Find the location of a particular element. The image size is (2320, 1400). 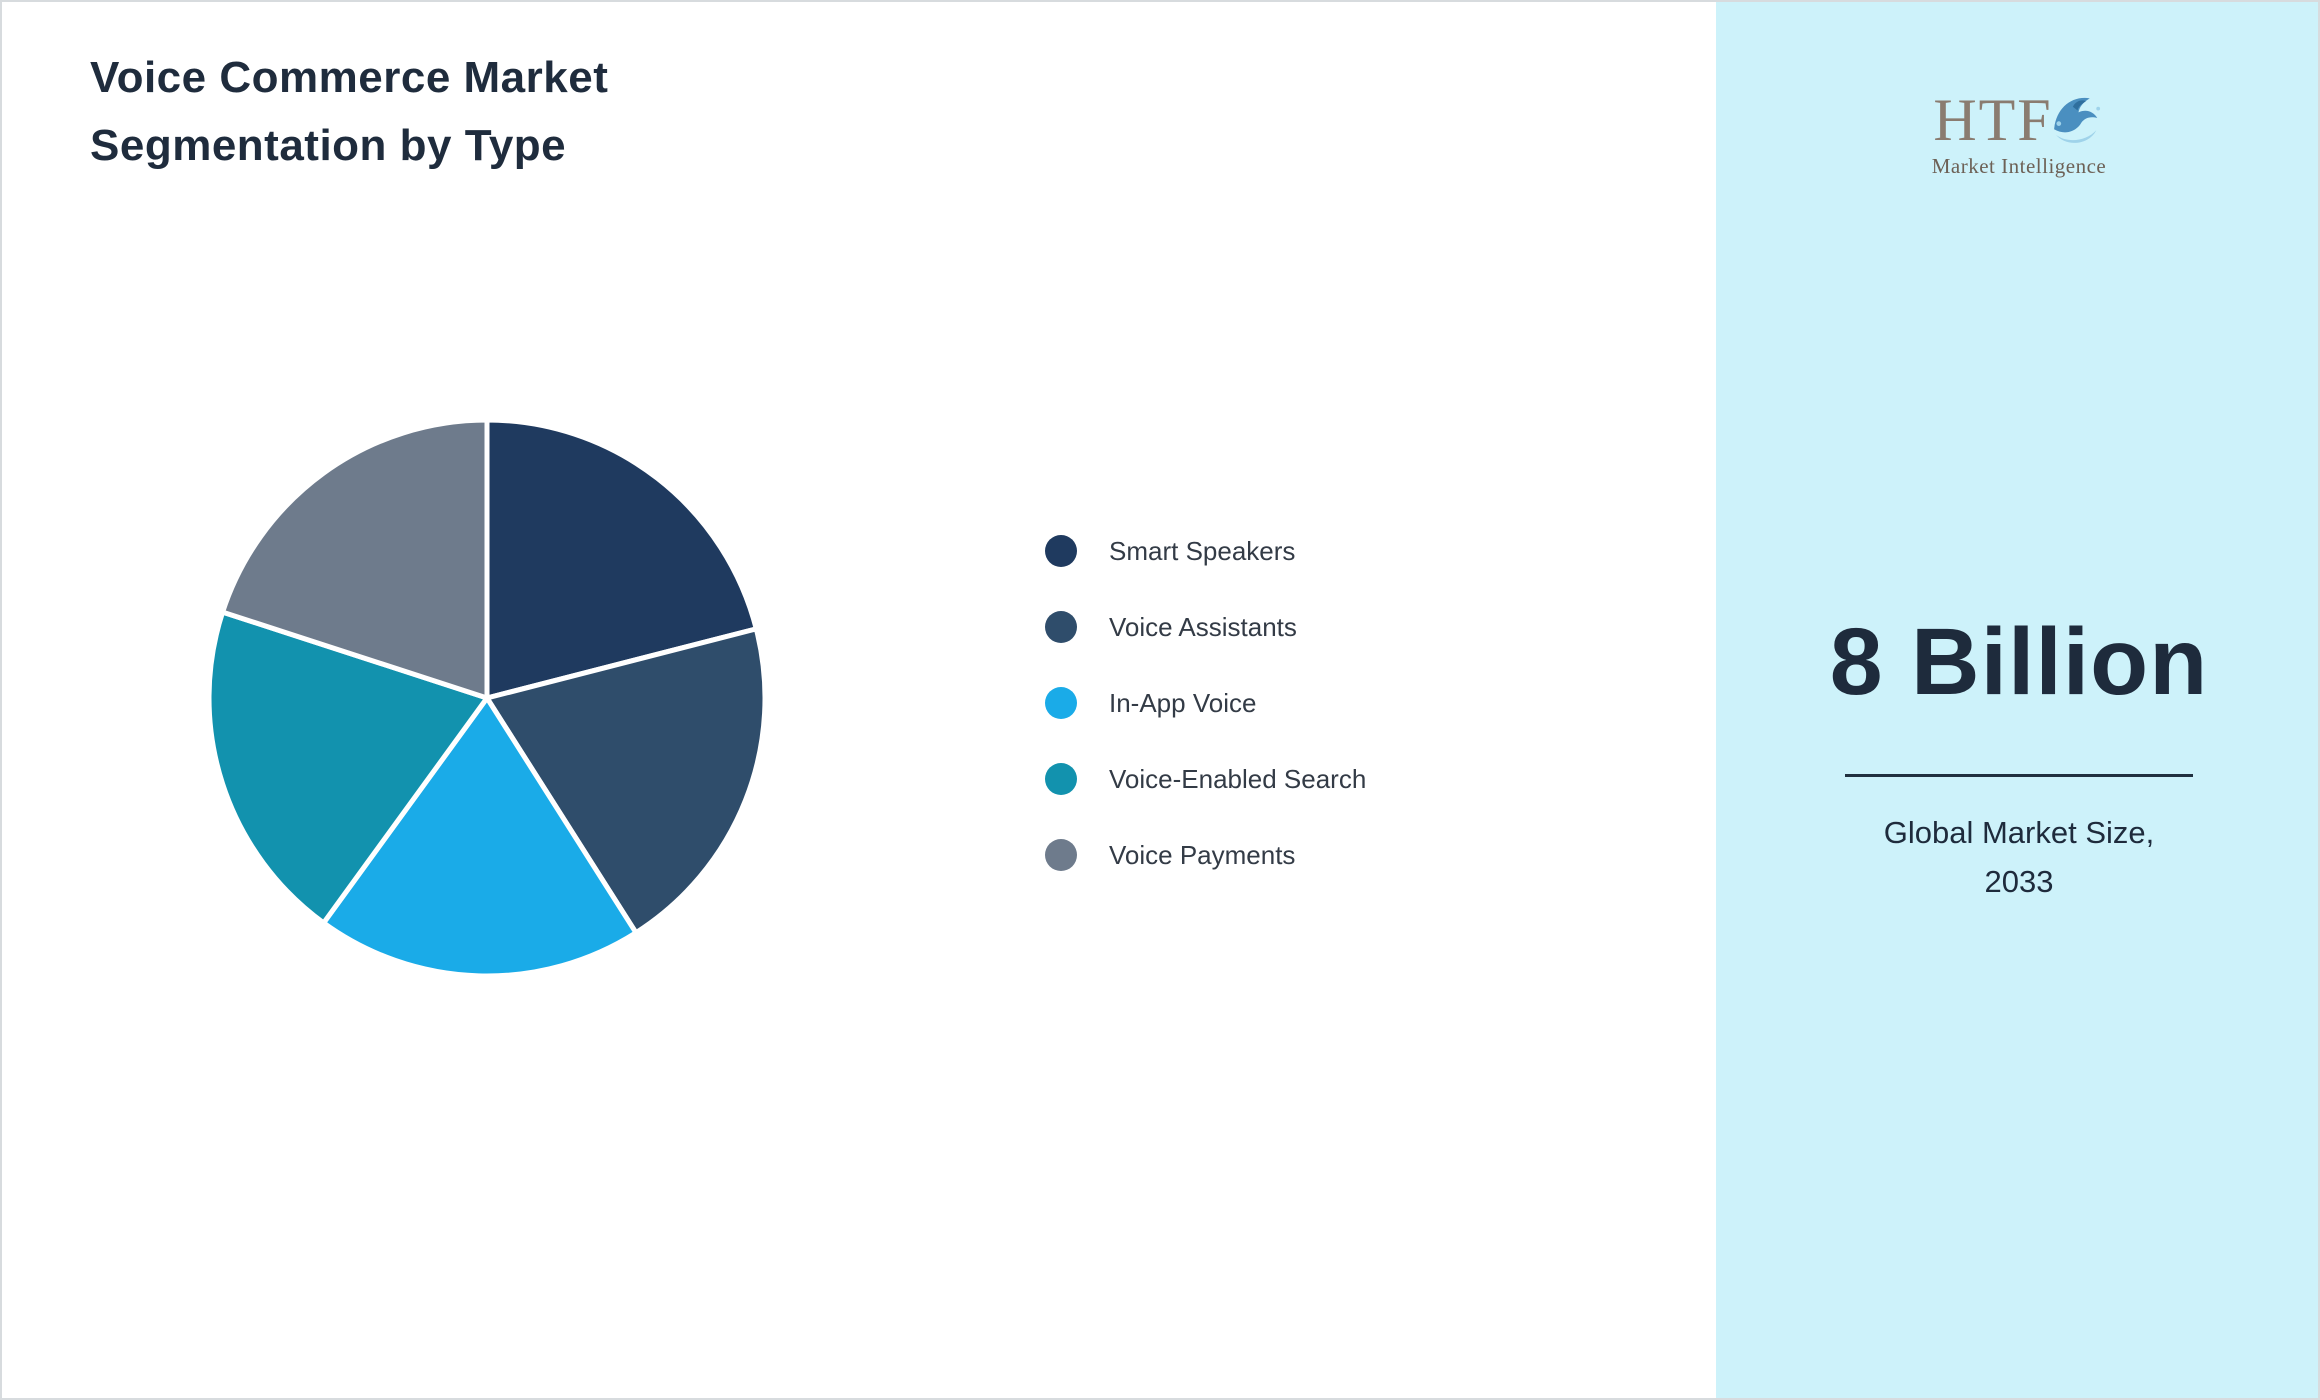

legend-label: In-App Voice is located at coordinates (1183, 702).